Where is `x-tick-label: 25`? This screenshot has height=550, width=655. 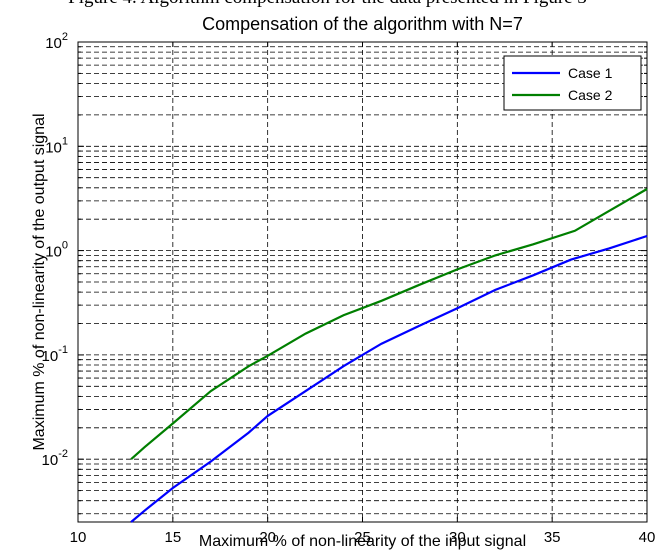
x-tick-label: 25 is located at coordinates (362, 537).